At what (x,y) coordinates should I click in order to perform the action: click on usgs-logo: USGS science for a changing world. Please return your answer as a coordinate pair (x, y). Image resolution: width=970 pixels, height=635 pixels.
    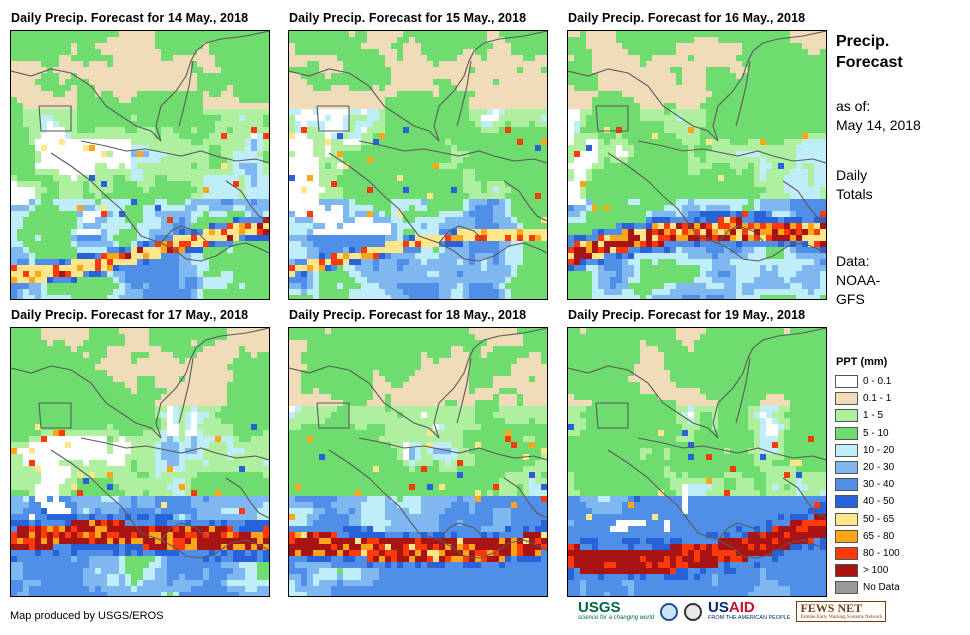
    Looking at the image, I should click on (616, 610).